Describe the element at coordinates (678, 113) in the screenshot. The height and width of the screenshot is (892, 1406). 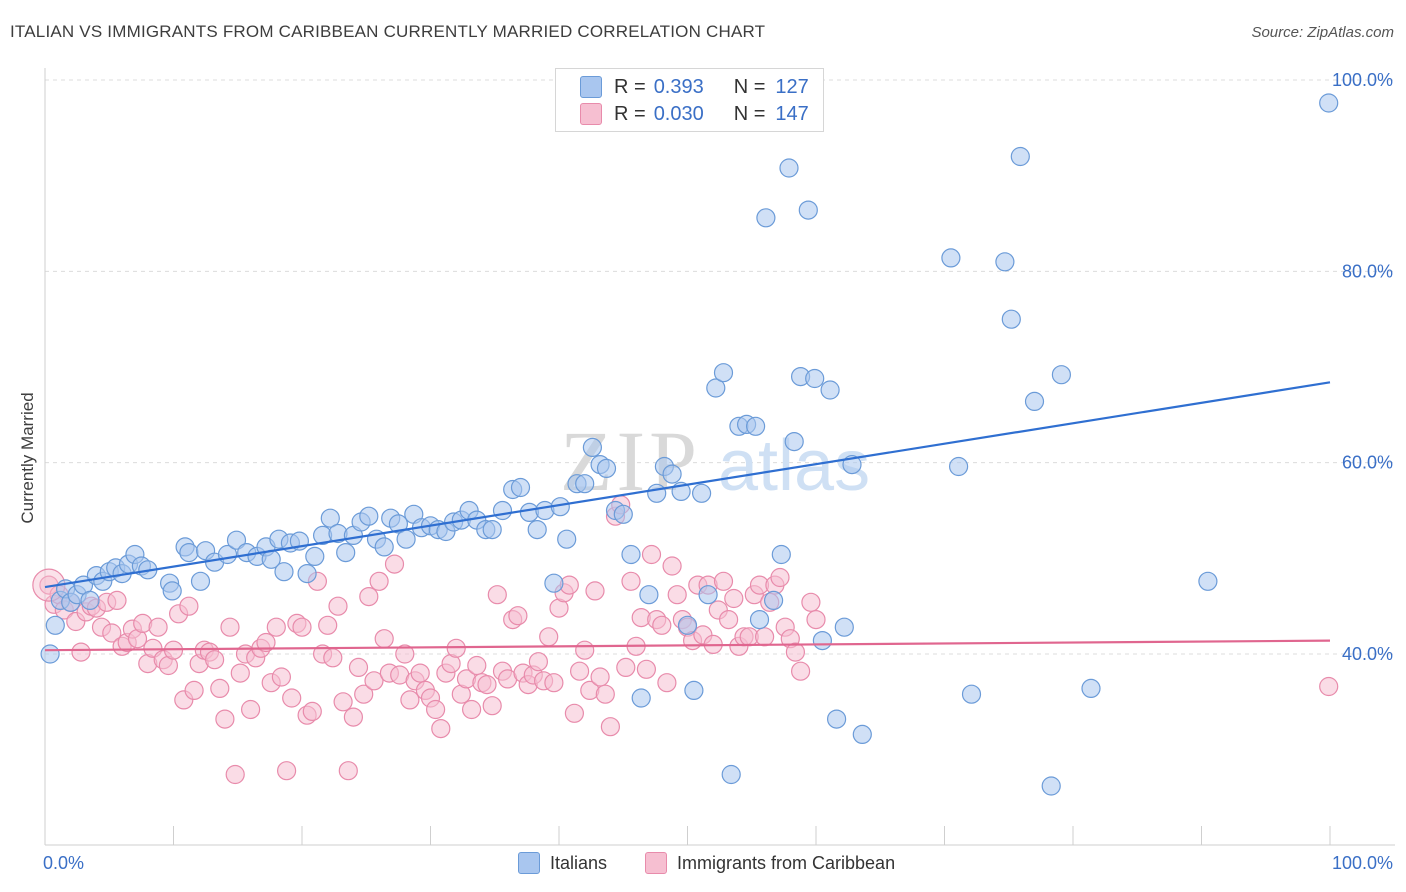
I see `r-value: 0.030` at that location.